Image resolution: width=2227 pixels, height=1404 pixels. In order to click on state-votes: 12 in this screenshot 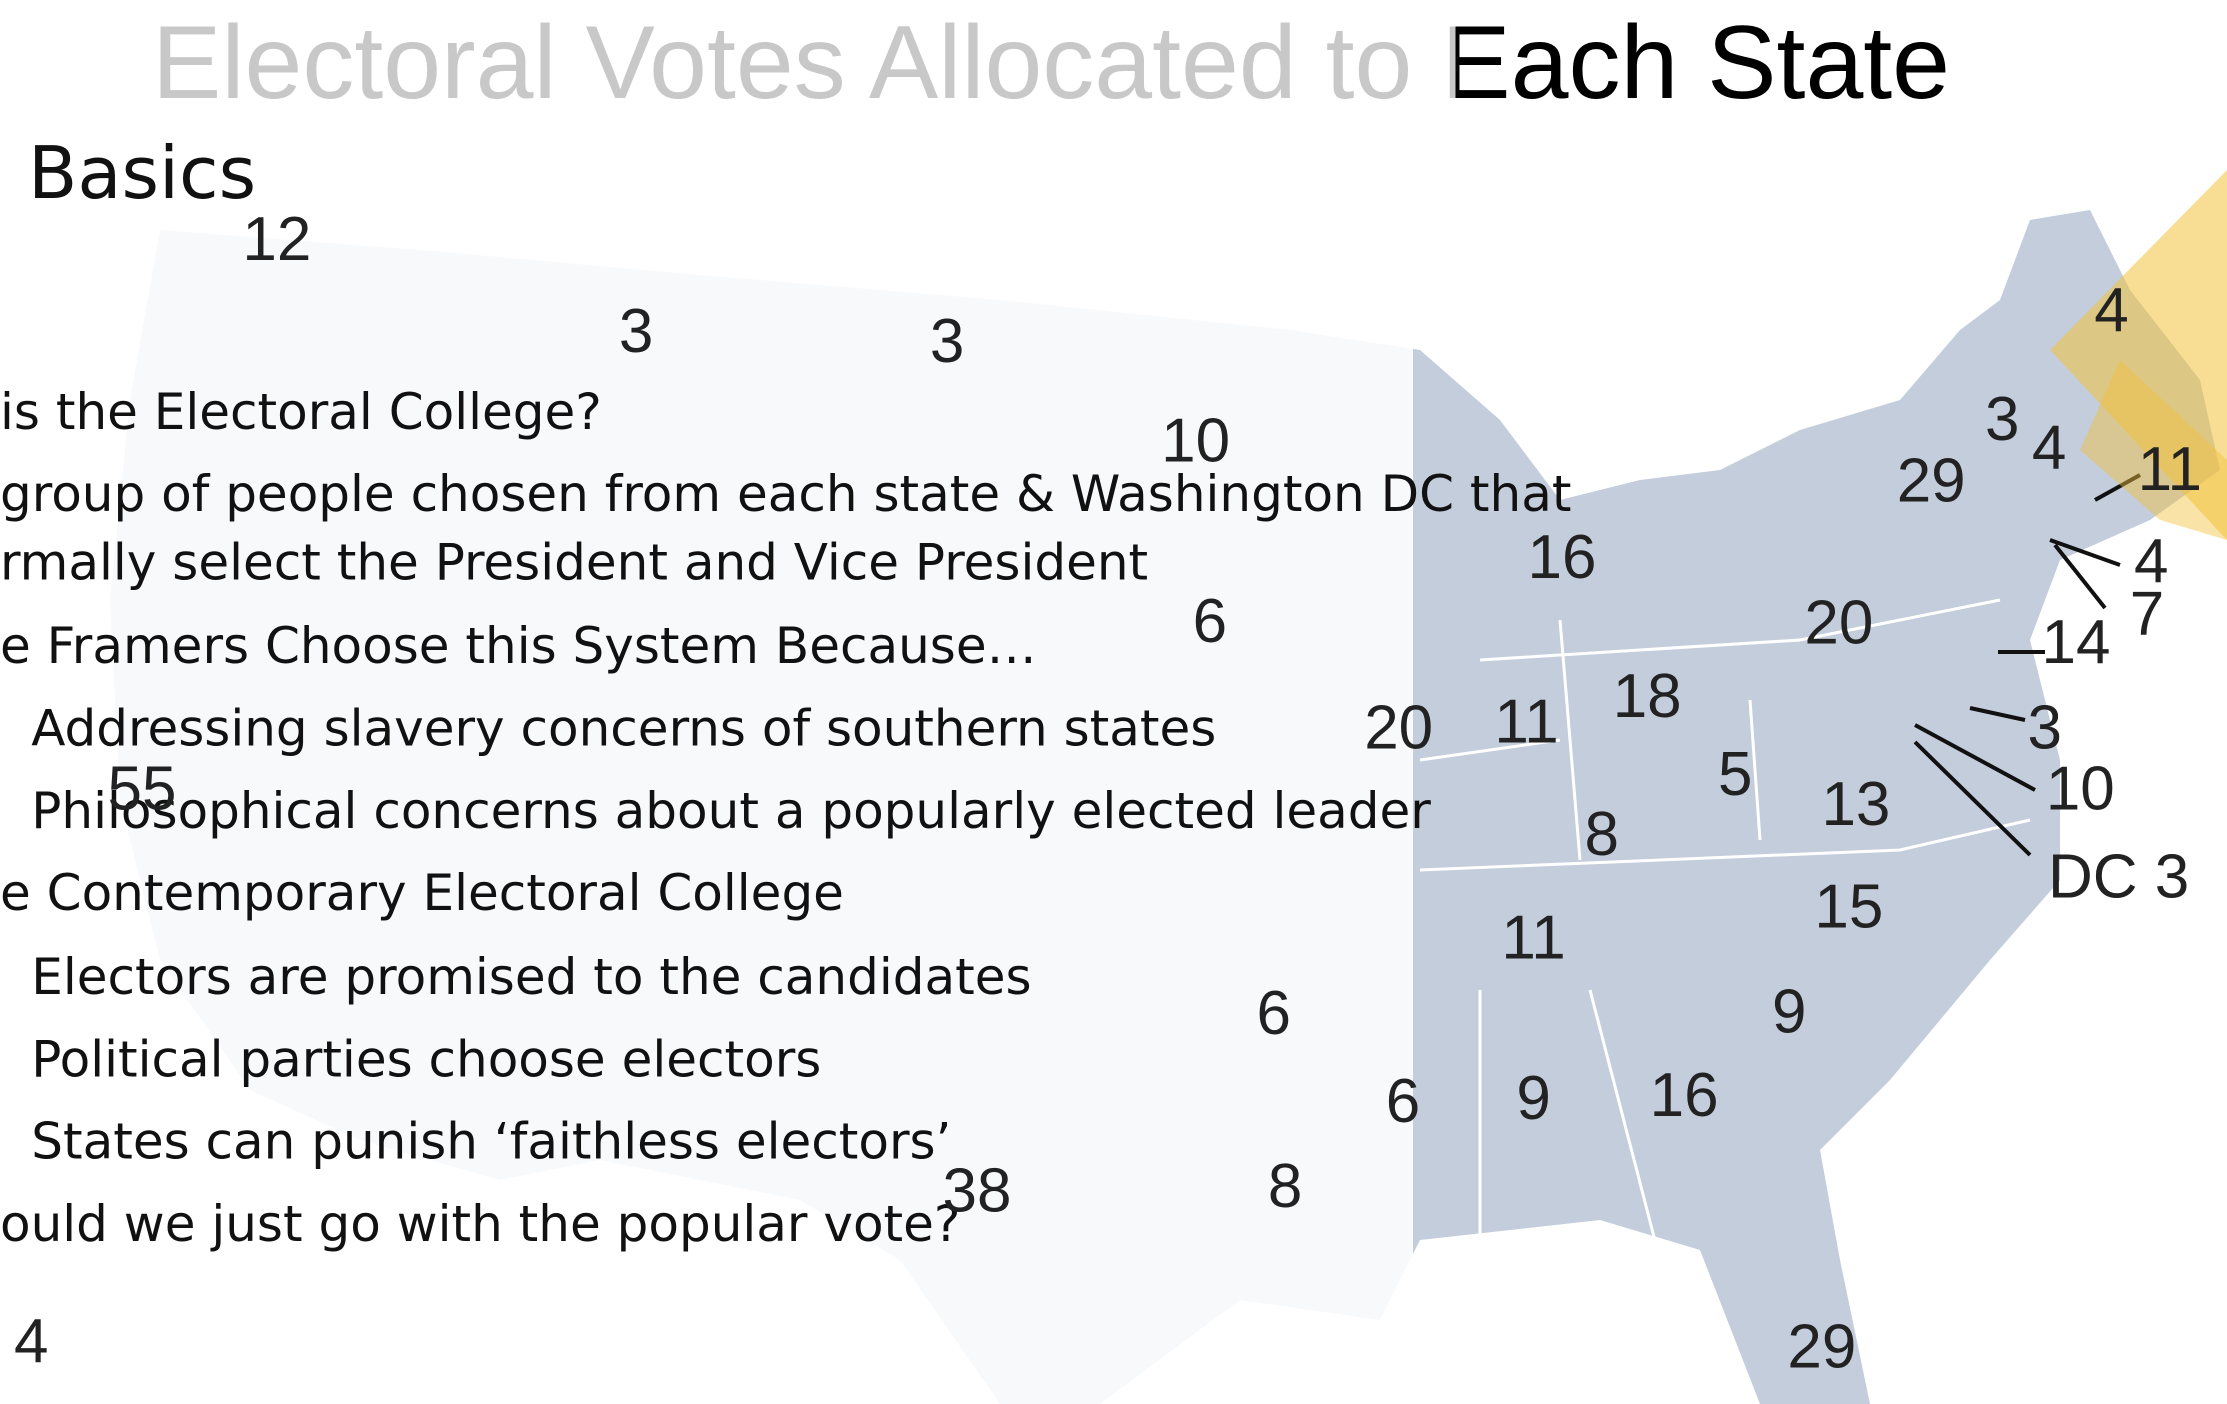, I will do `click(276, 239)`.